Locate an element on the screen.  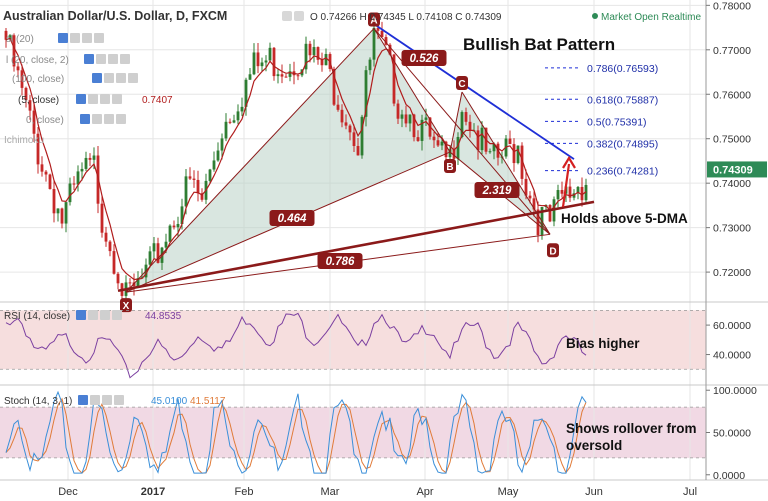
legend-sma100: (100, close) is located at coordinates (38, 79).